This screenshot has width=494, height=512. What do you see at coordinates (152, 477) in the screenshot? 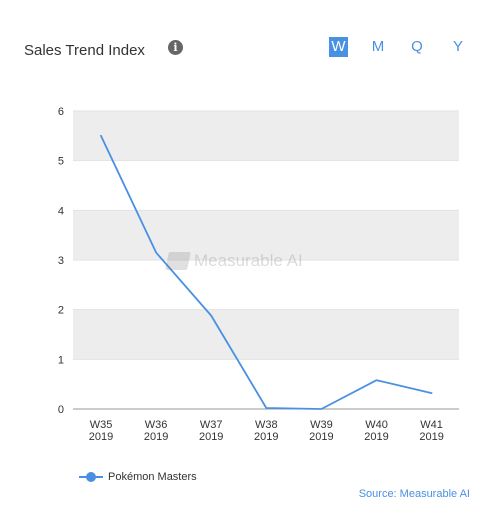
I see `legend-label: Pokémon Masters` at bounding box center [152, 477].